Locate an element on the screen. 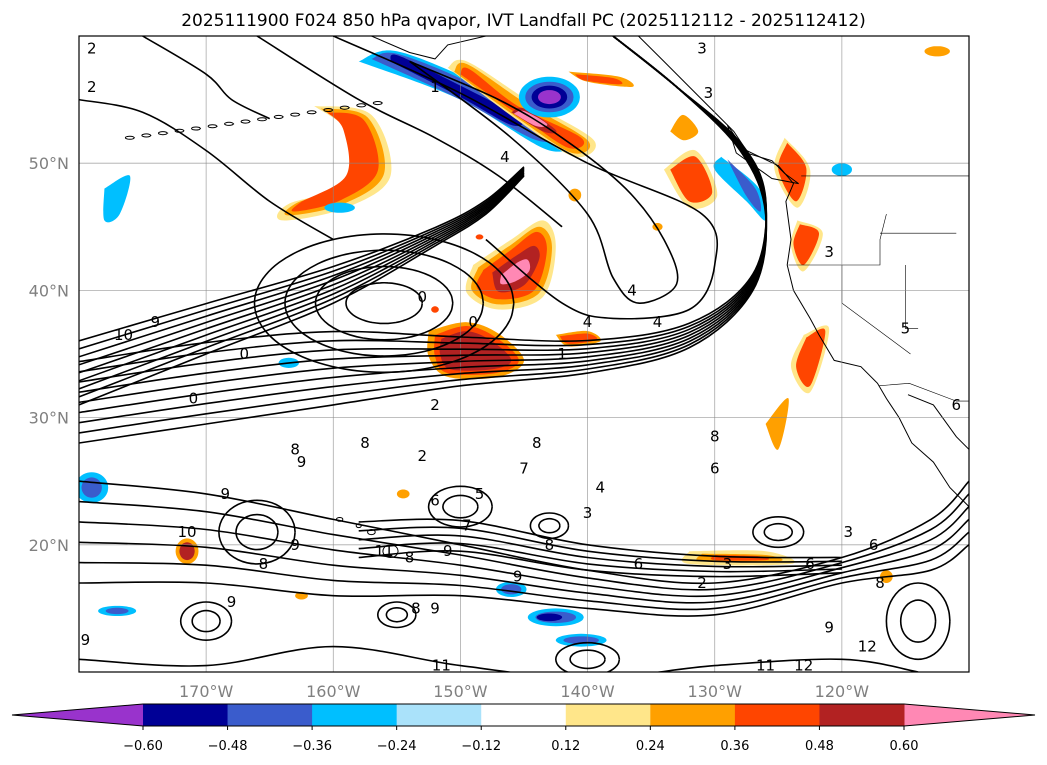 The height and width of the screenshot is (765, 1047). y-tick-label: 20°N is located at coordinates (49, 545).